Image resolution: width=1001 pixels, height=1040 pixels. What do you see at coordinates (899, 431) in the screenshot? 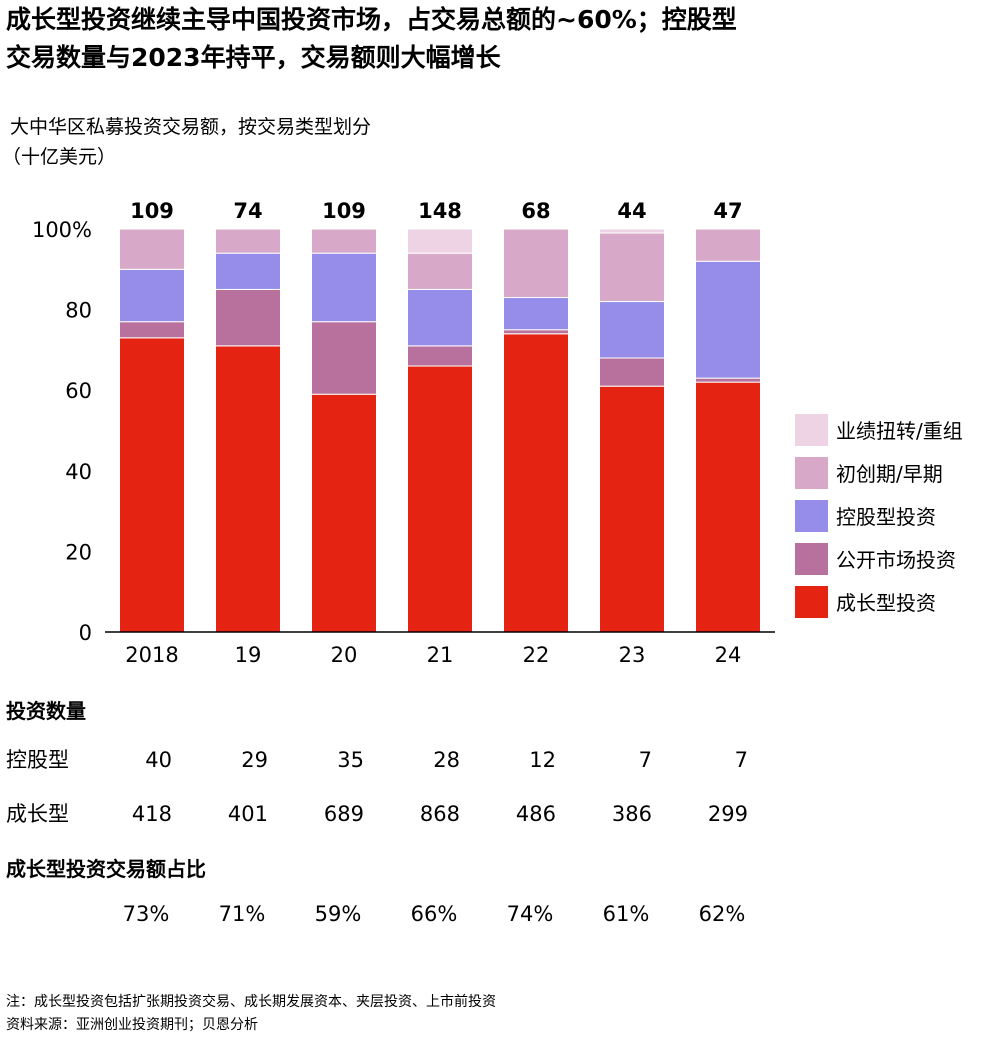
I see `legend-label: 业绩扭转/重组` at bounding box center [899, 431].